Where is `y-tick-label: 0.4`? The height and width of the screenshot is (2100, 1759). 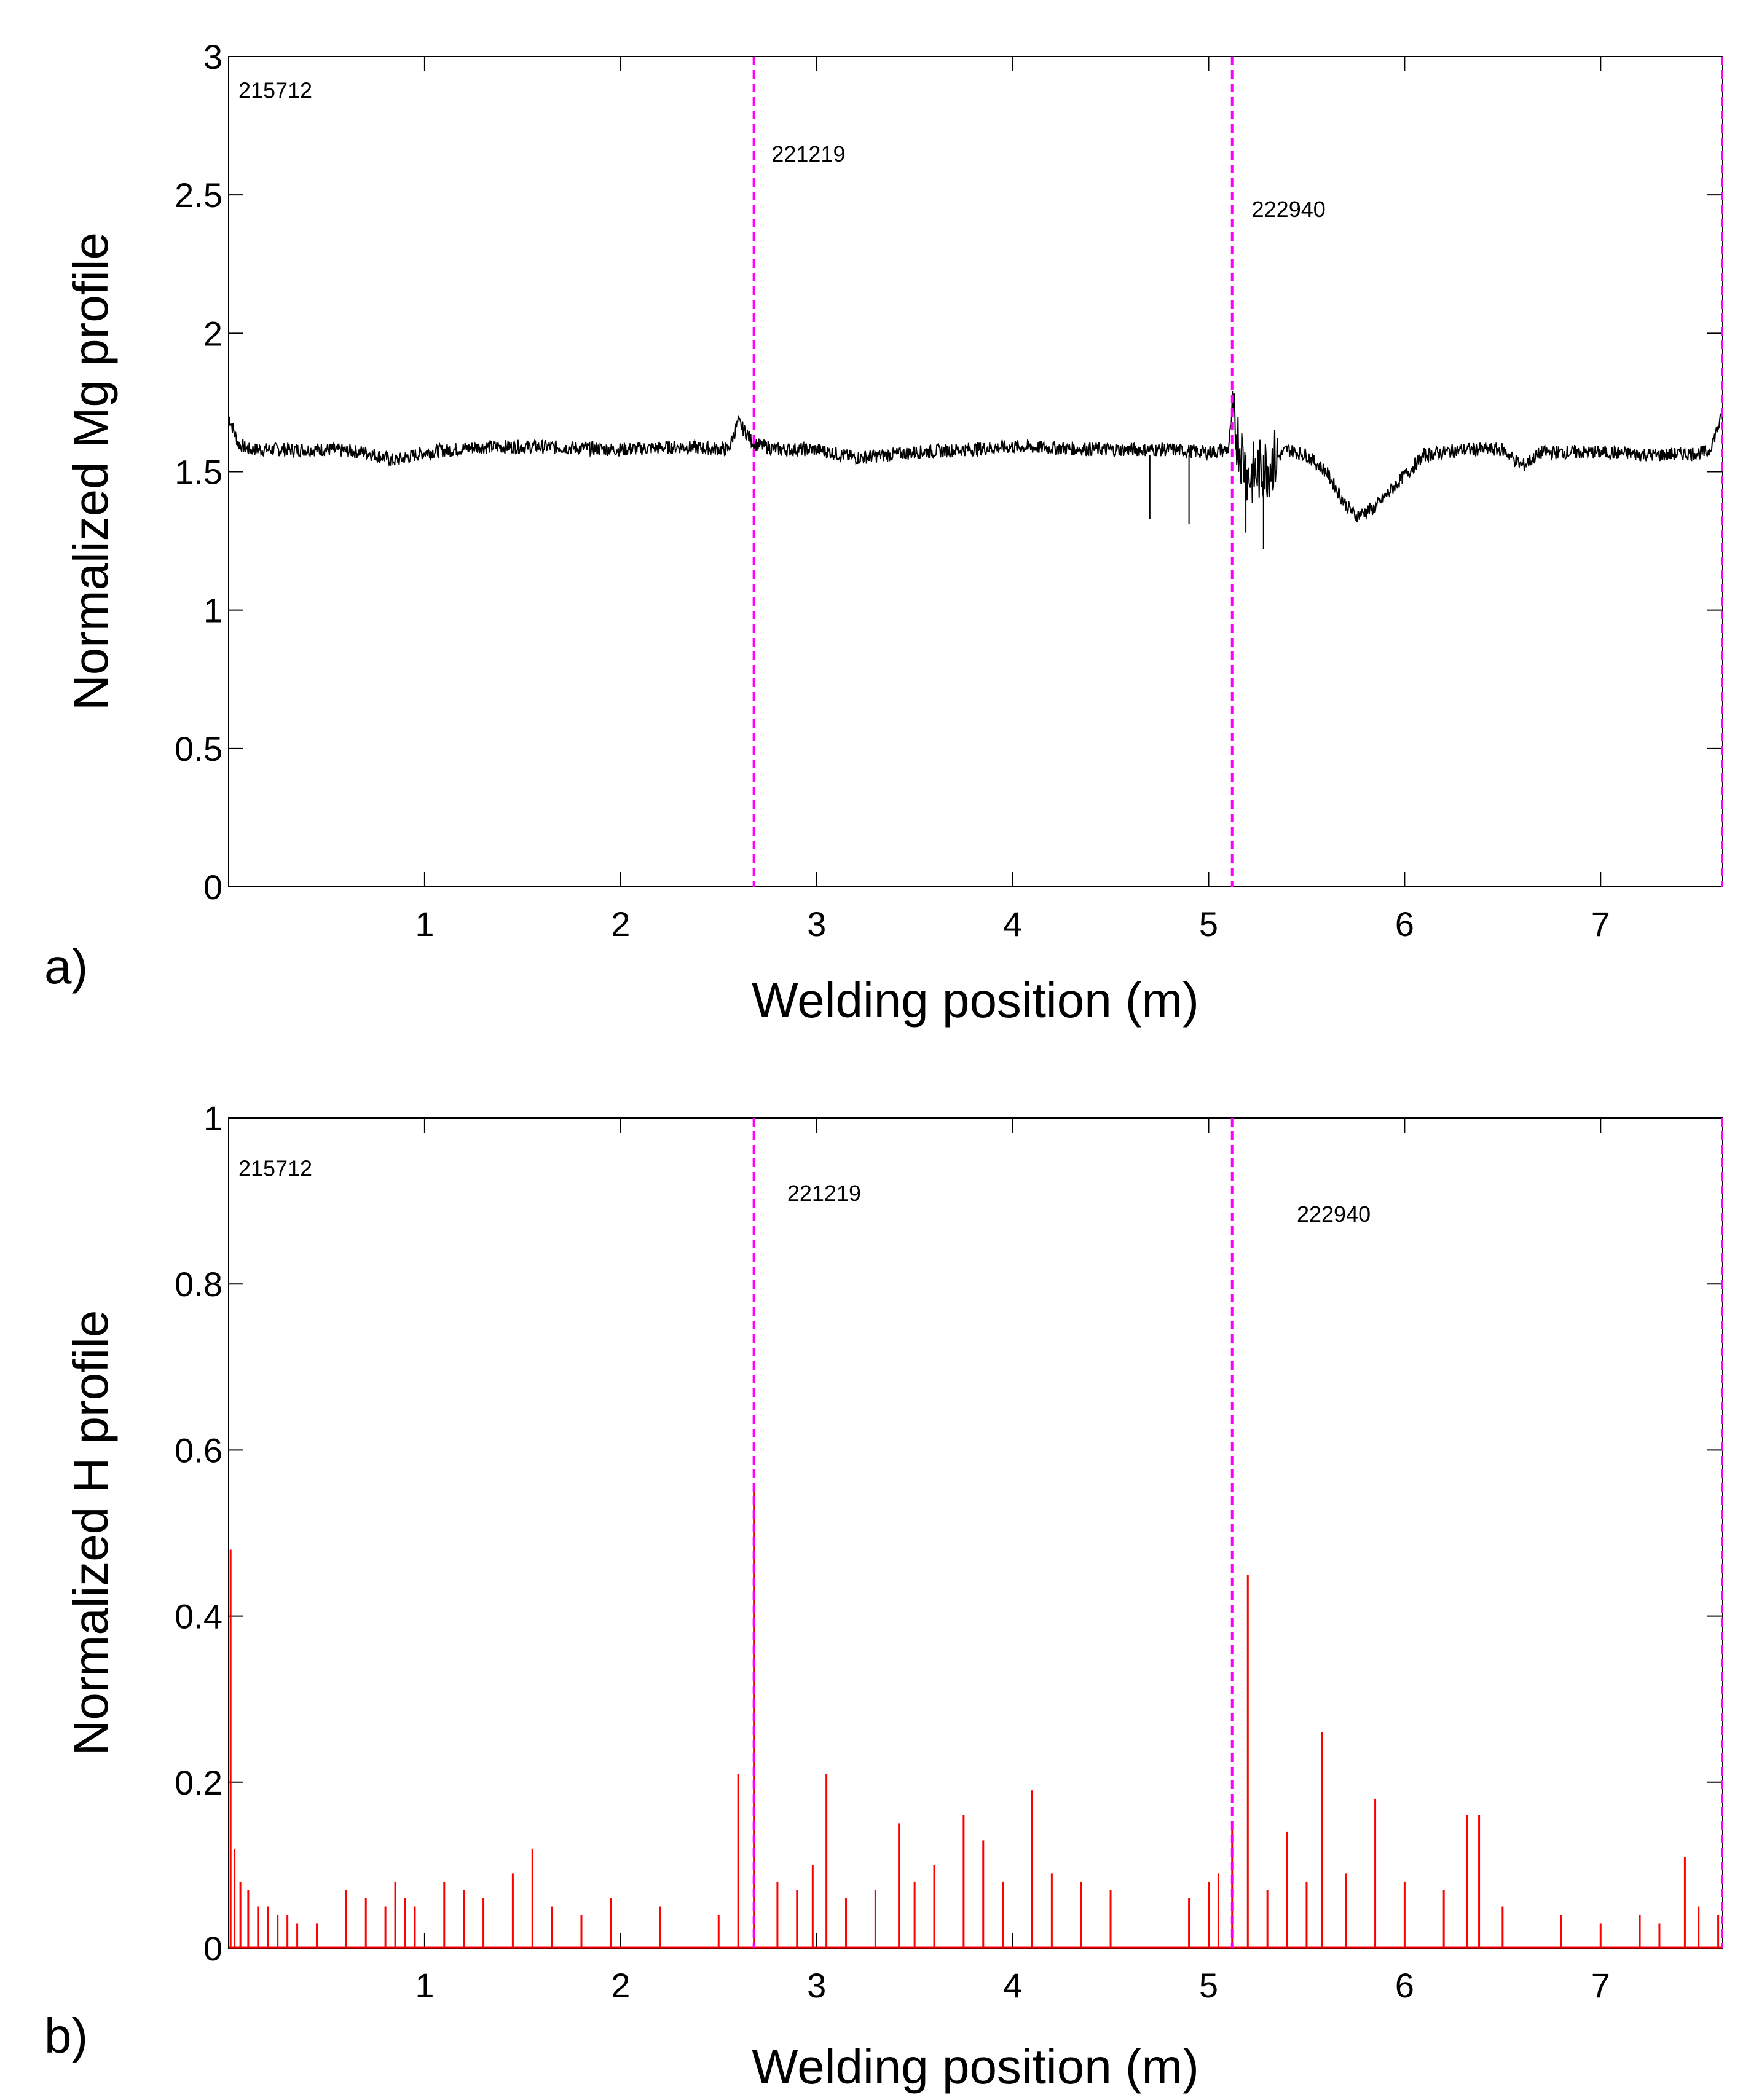
y-tick-label: 0.4 is located at coordinates (198, 1617).